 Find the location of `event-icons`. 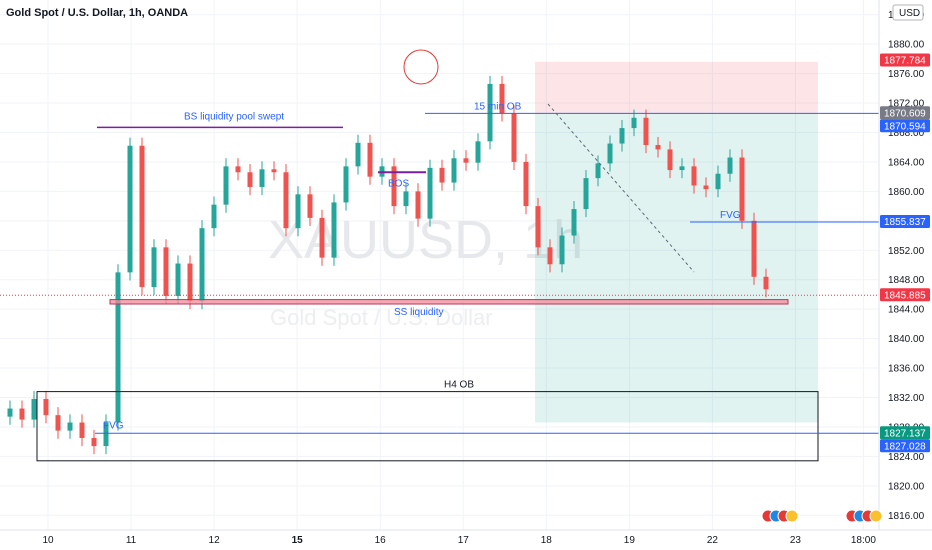

event-icons is located at coordinates (822, 516).